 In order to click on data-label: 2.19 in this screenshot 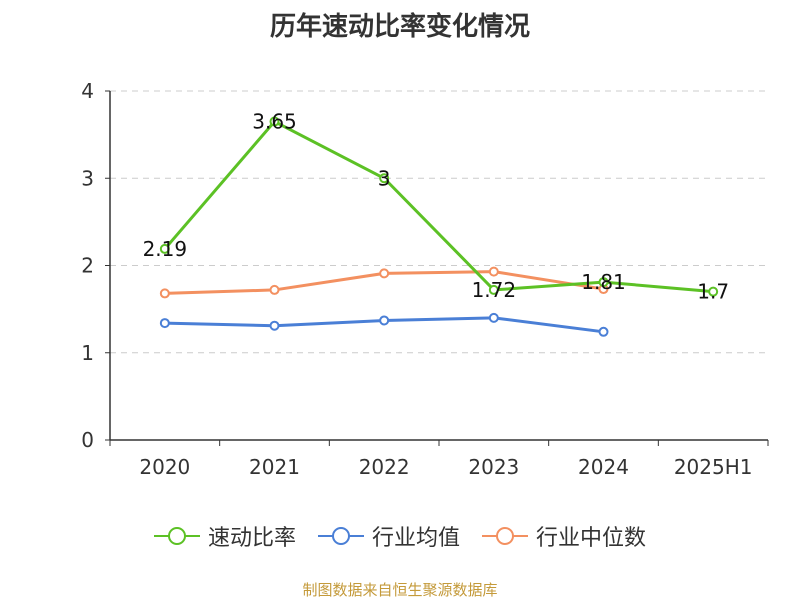, I will do `click(165, 249)`.